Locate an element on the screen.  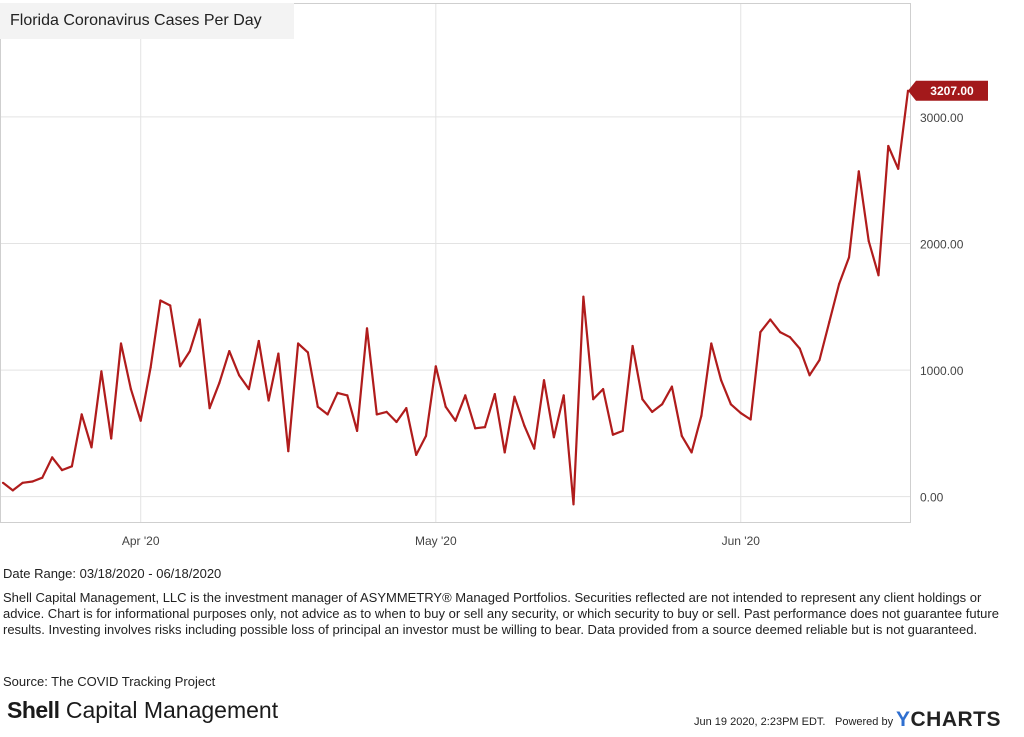
date-range: Date Range: 03/18/2020 - 06/18/2020 is located at coordinates (112, 573).